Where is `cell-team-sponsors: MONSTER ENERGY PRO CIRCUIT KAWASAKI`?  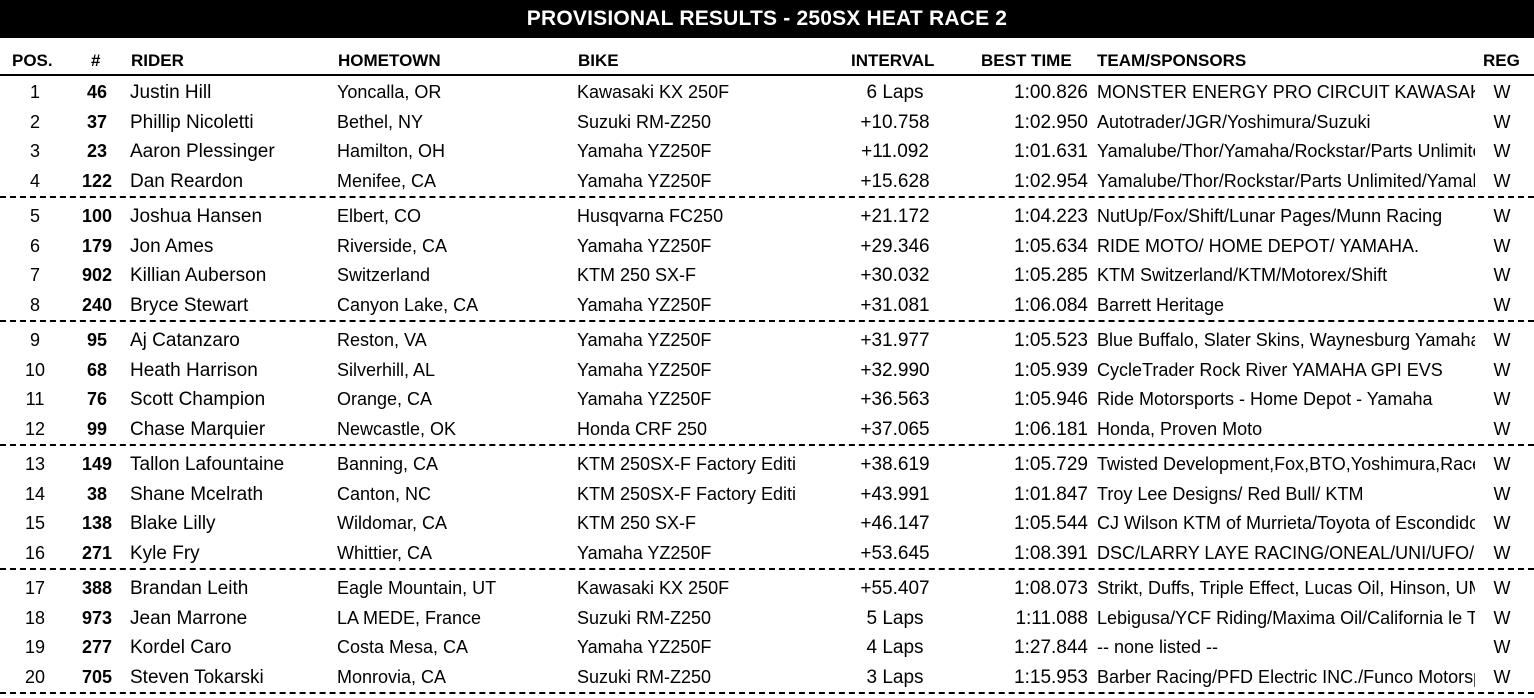 cell-team-sponsors: MONSTER ENERGY PRO CIRCUIT KAWASAKI is located at coordinates (1286, 92).